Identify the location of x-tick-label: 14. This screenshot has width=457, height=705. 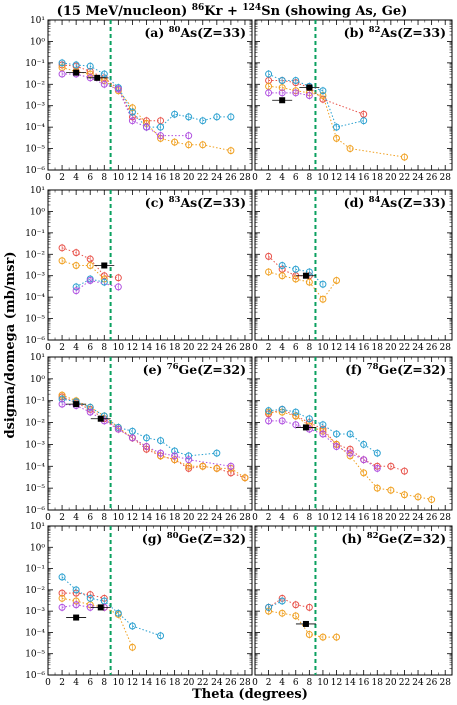
(147, 518).